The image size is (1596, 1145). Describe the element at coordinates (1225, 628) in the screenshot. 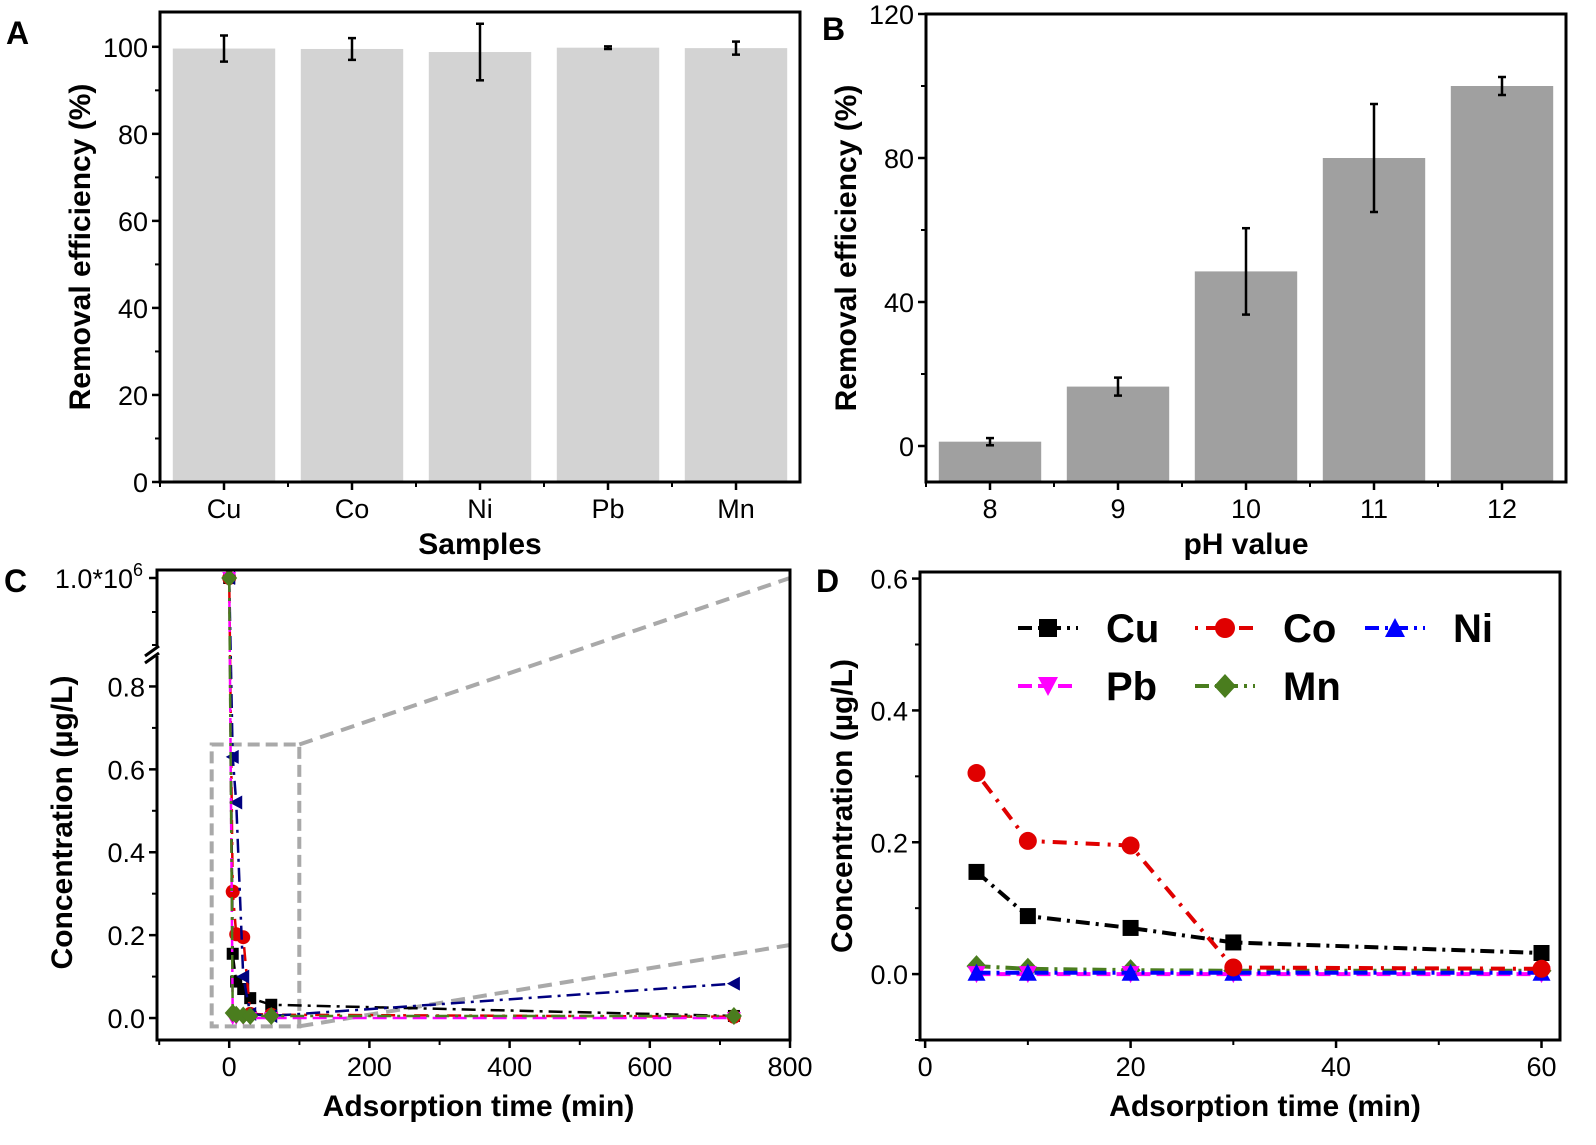

I see `legend-marker` at that location.